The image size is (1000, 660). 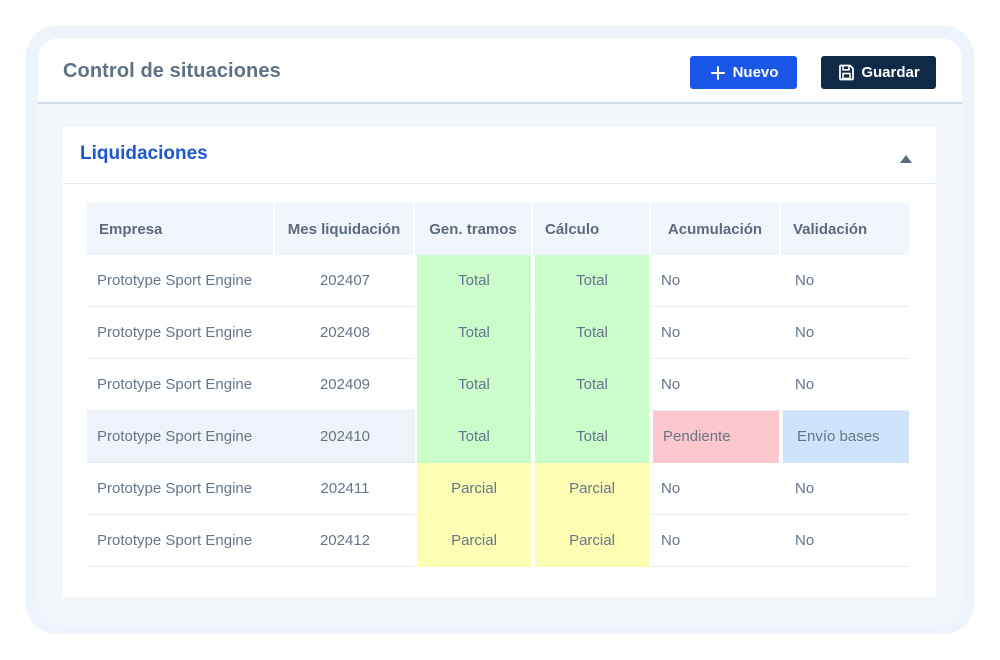 What do you see at coordinates (345, 333) in the screenshot?
I see `cell-mes: 202408` at bounding box center [345, 333].